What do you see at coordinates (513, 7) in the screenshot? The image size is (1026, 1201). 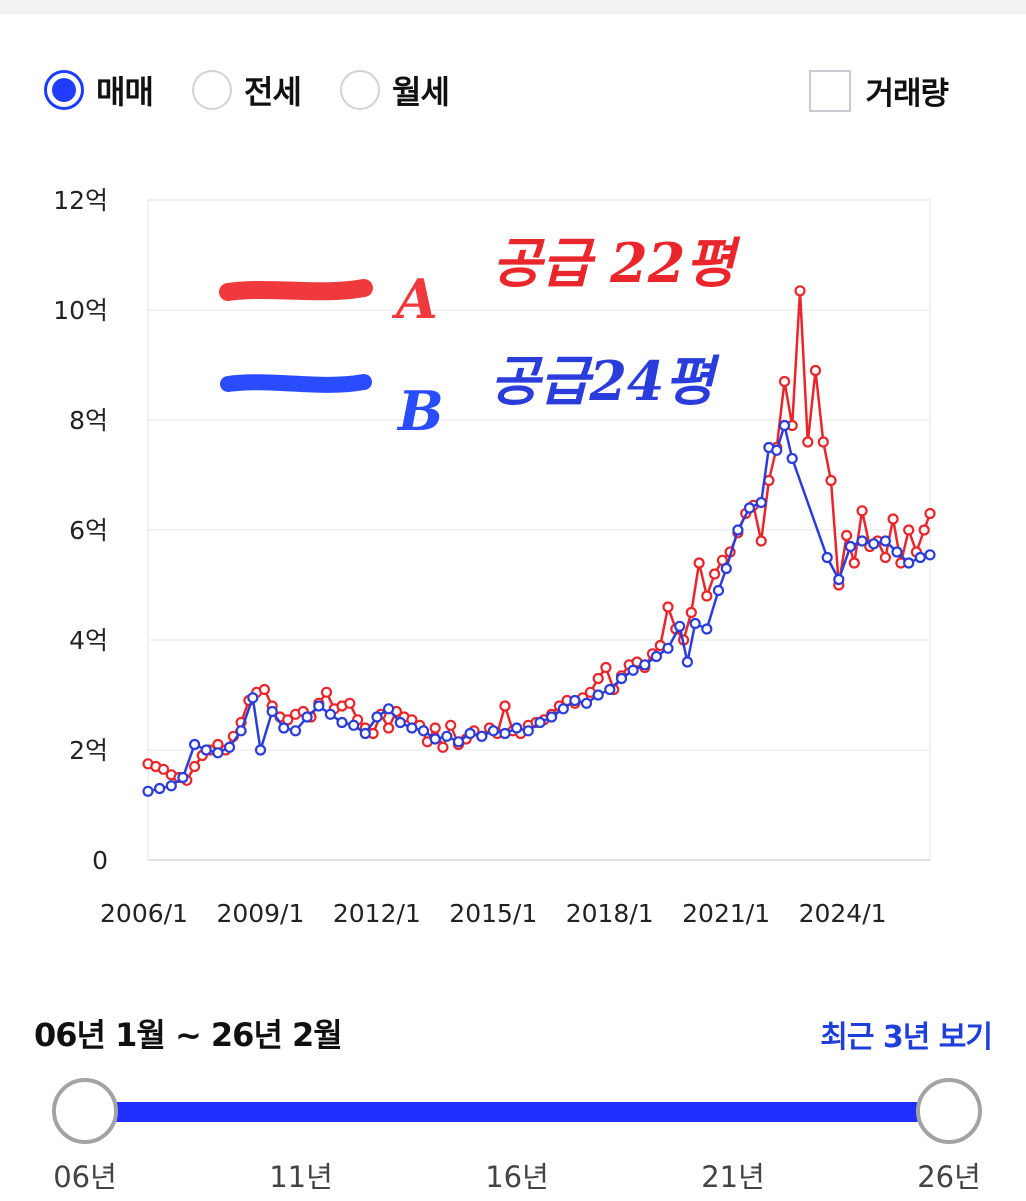 I see `status-bar-strip` at bounding box center [513, 7].